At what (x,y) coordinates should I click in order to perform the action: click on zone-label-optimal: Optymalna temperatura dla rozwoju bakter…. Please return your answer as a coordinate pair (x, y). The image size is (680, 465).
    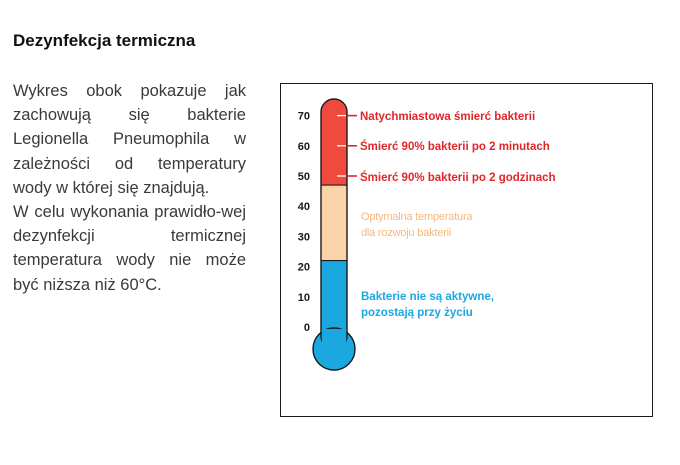
    Looking at the image, I should click on (417, 225).